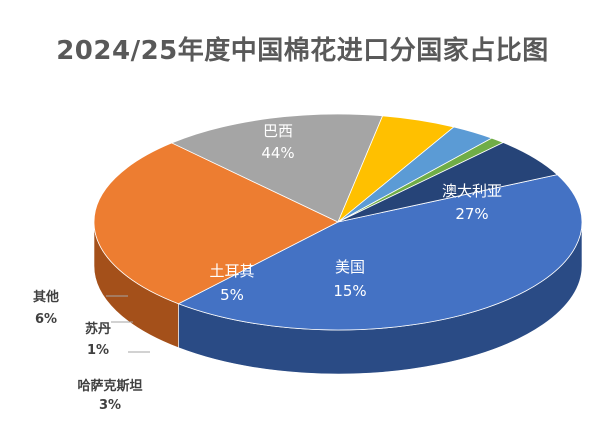 This screenshot has width=605, height=442. I want to click on slice-name-label: 苏丹, so click(98, 329).